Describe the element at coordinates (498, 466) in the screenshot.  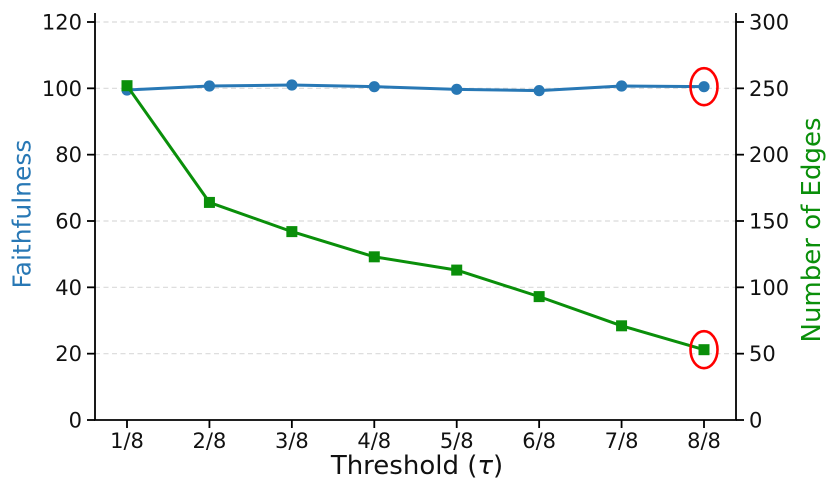
I see `x-axis-label-suffix: )` at that location.